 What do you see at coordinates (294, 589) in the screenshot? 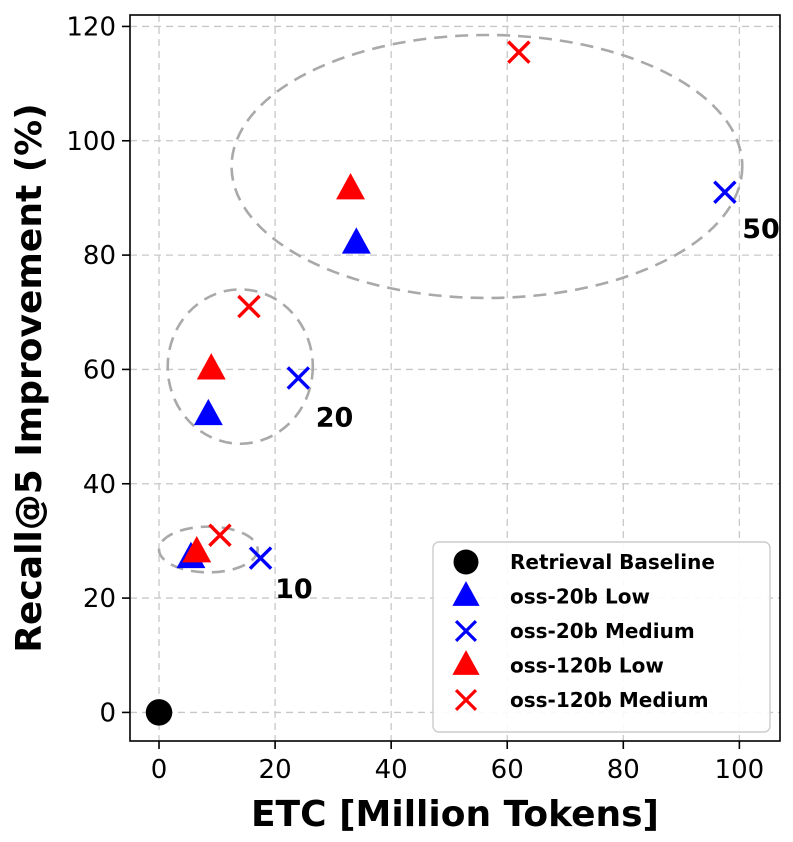
I see `group-label-10: 10` at bounding box center [294, 589].